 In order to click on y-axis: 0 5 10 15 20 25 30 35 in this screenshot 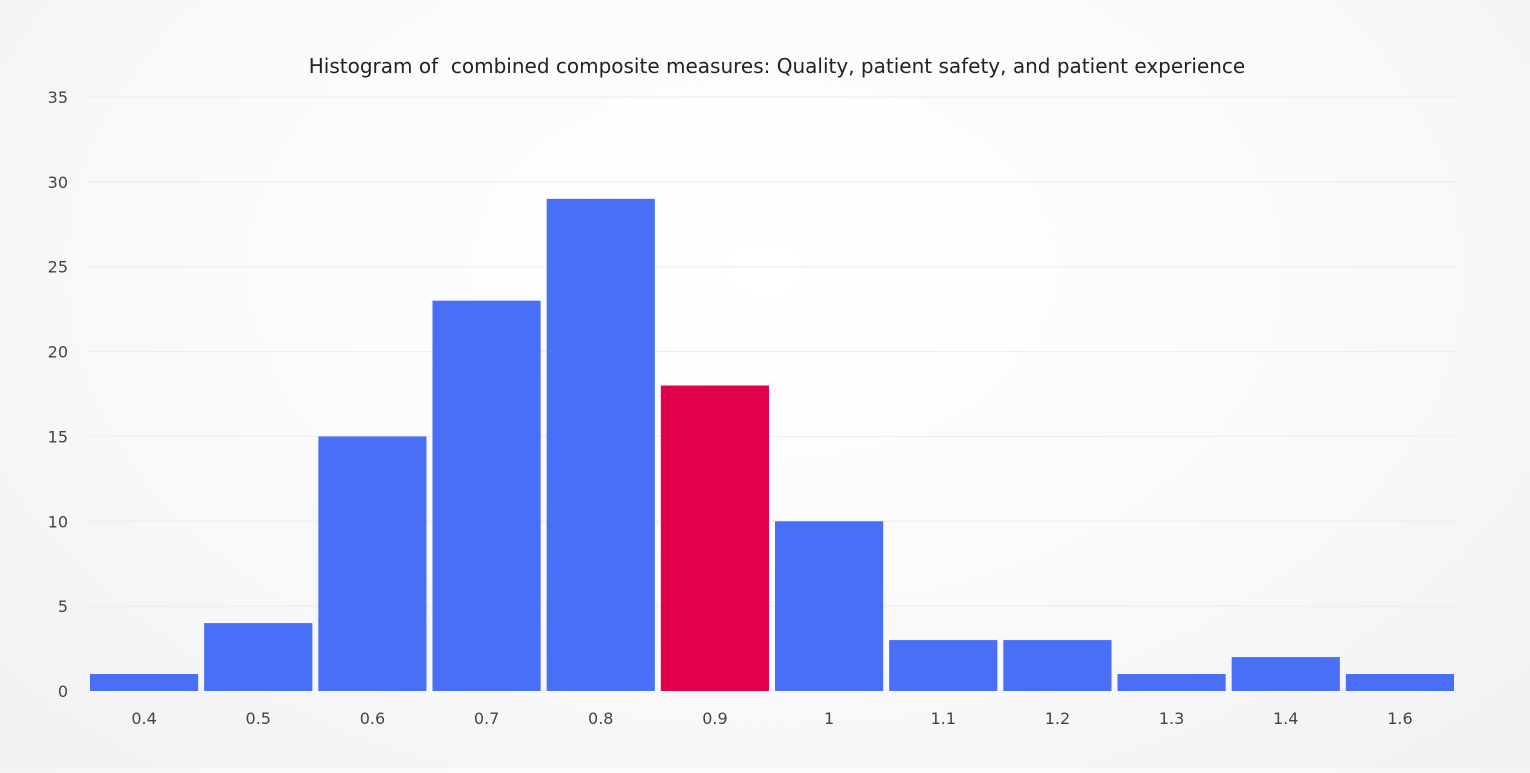, I will do `click(58, 394)`.